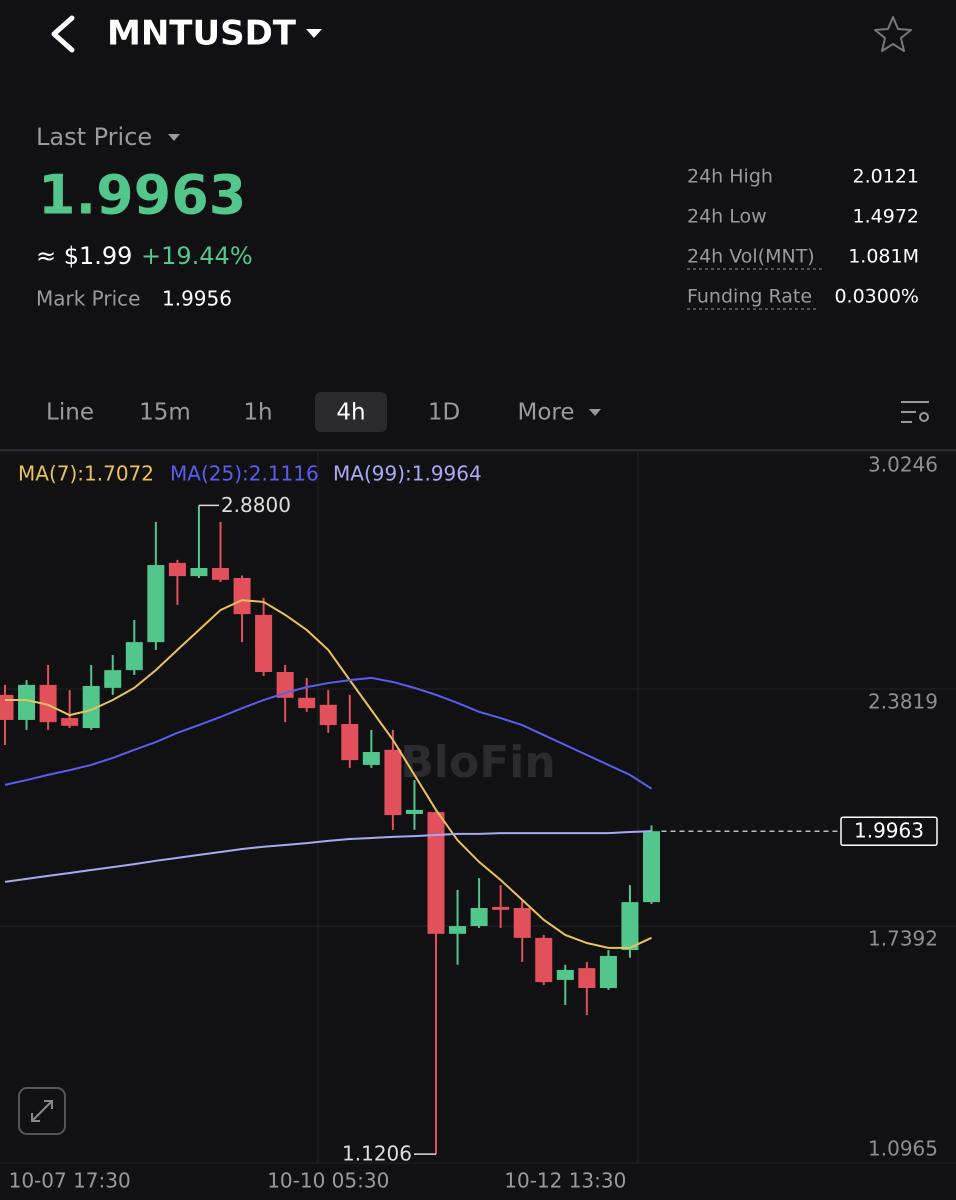 Image resolution: width=956 pixels, height=1200 pixels. Describe the element at coordinates (565, 1181) in the screenshot. I see `x-tick-label: 10-12 13:30` at that location.